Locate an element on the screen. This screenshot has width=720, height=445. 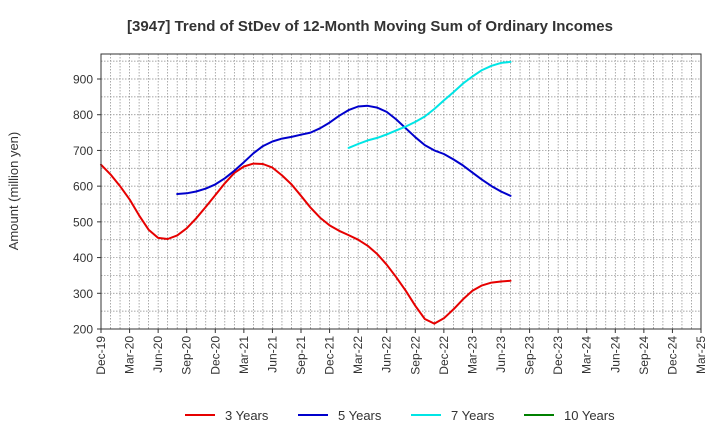
x-tick-label: Jun-23 is located at coordinates (501, 354).